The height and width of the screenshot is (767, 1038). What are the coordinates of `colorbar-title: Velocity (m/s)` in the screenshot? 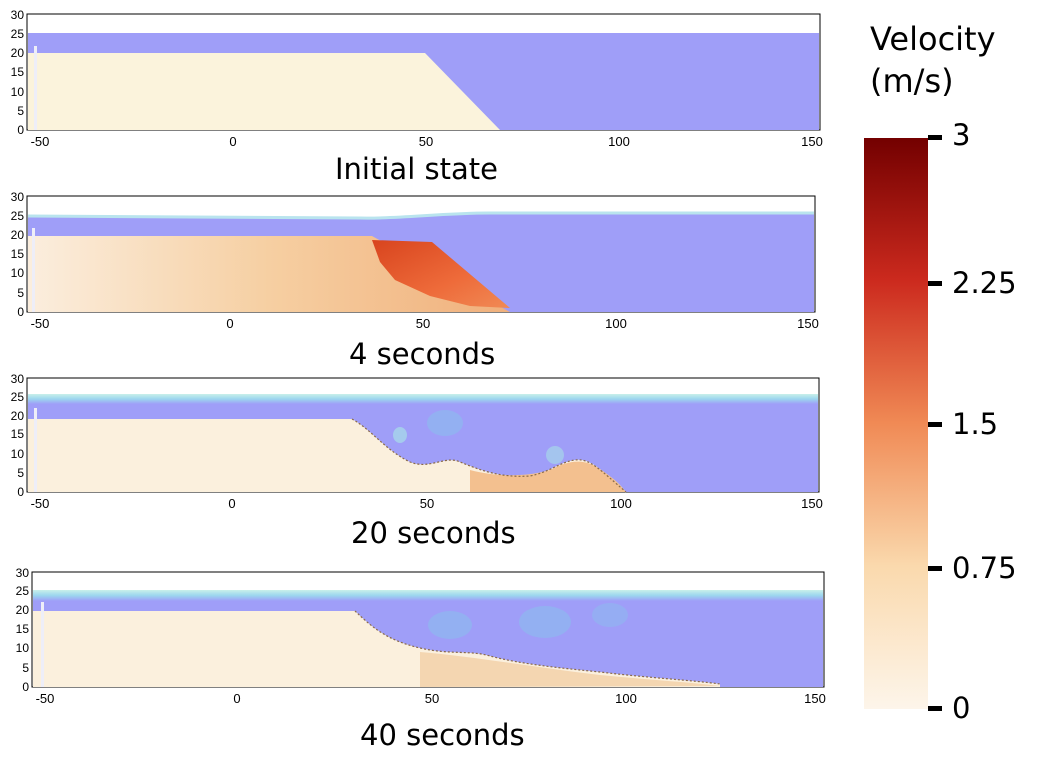 It's located at (933, 60).